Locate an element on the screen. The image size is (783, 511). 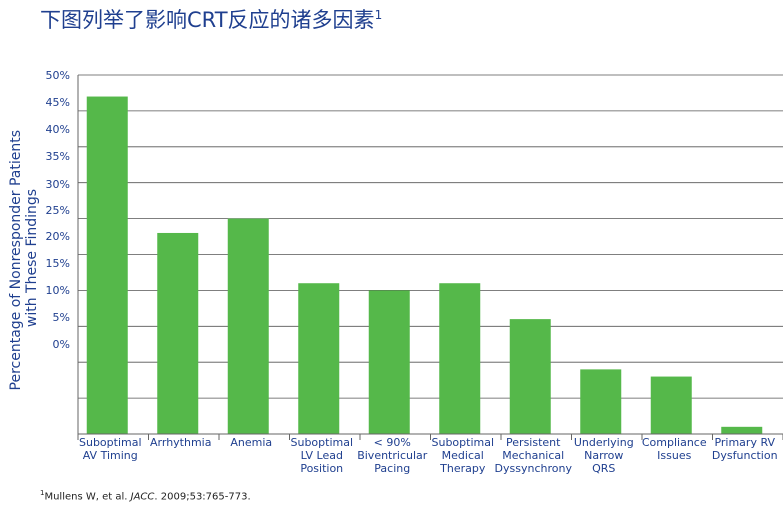
y-axis-label-line-1: Percentage of Nonresponder Patients is located at coordinates (16, 260).